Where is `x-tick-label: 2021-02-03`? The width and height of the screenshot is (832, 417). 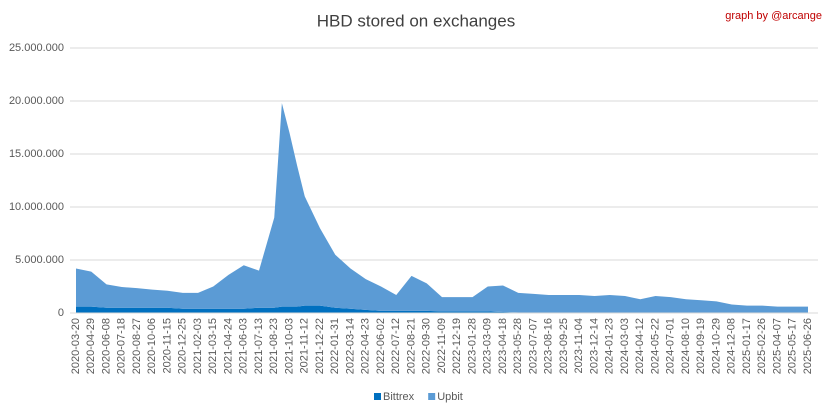 x-tick-label: 2021-02-03 is located at coordinates (198, 346).